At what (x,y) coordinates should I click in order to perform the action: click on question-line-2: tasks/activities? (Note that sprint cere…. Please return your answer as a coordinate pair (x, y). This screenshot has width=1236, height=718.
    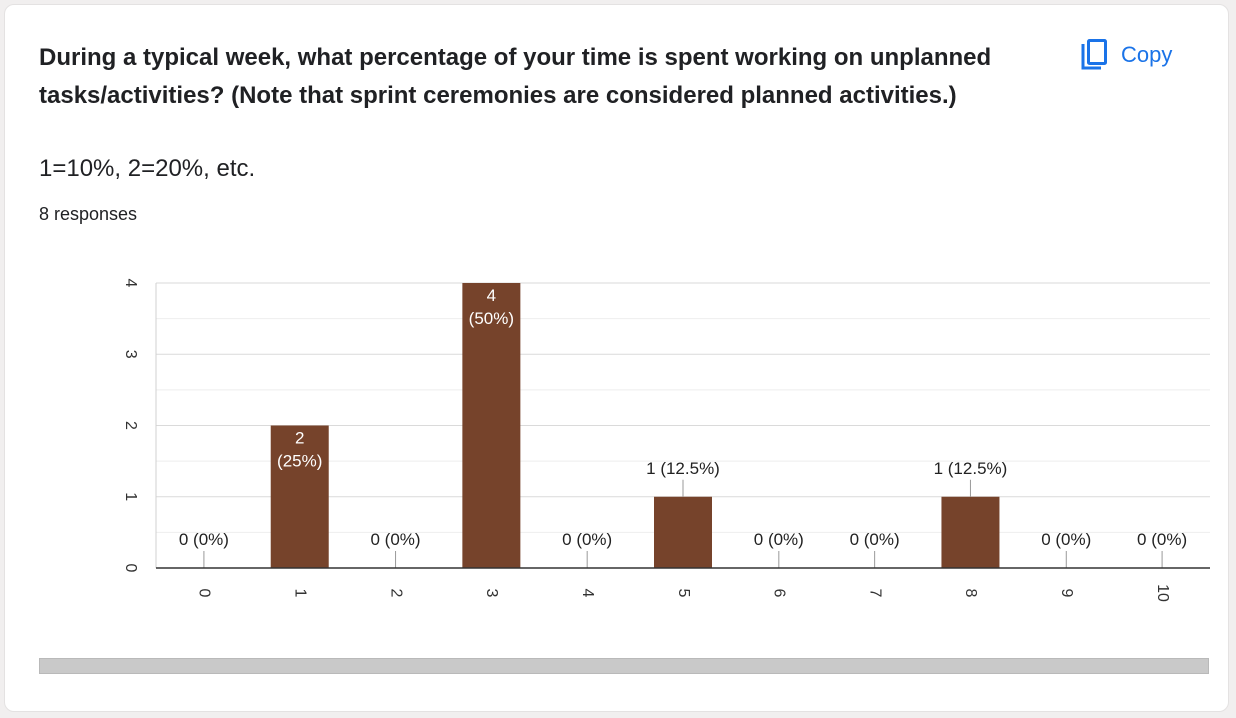
    Looking at the image, I should click on (498, 95).